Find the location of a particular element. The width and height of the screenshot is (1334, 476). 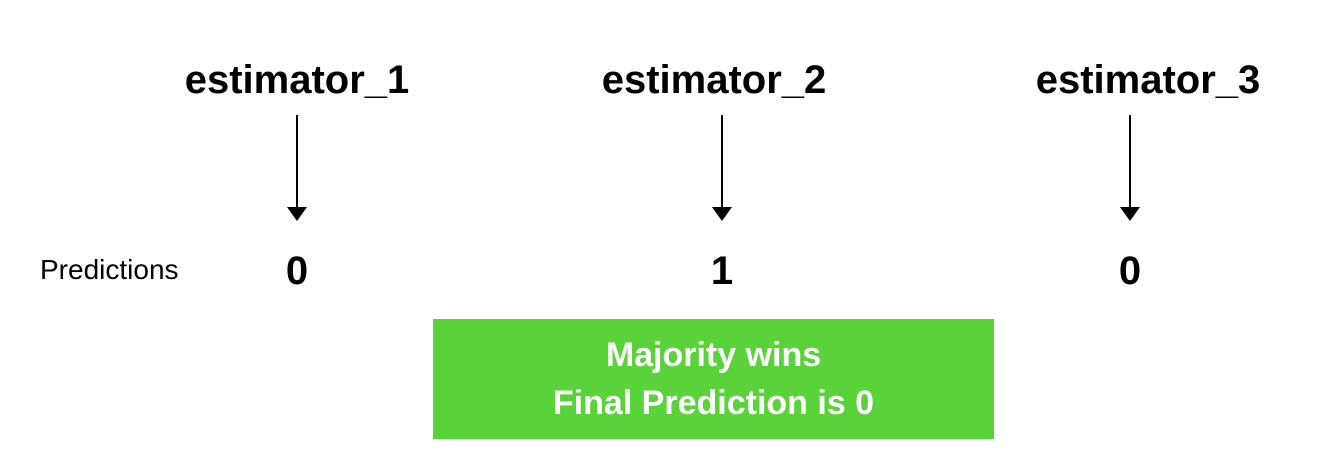

estimator-3-label: estimator_3 is located at coordinates (1148, 80).